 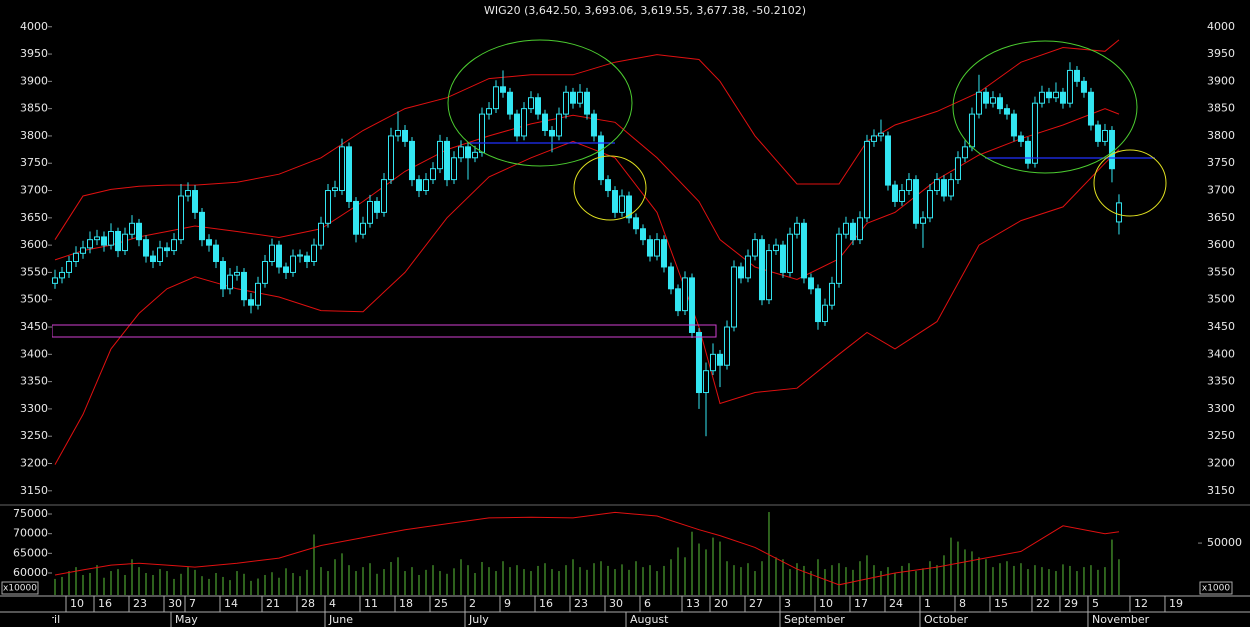 What do you see at coordinates (962, 603) in the screenshot?
I see `x-tick-label: 8` at bounding box center [962, 603].